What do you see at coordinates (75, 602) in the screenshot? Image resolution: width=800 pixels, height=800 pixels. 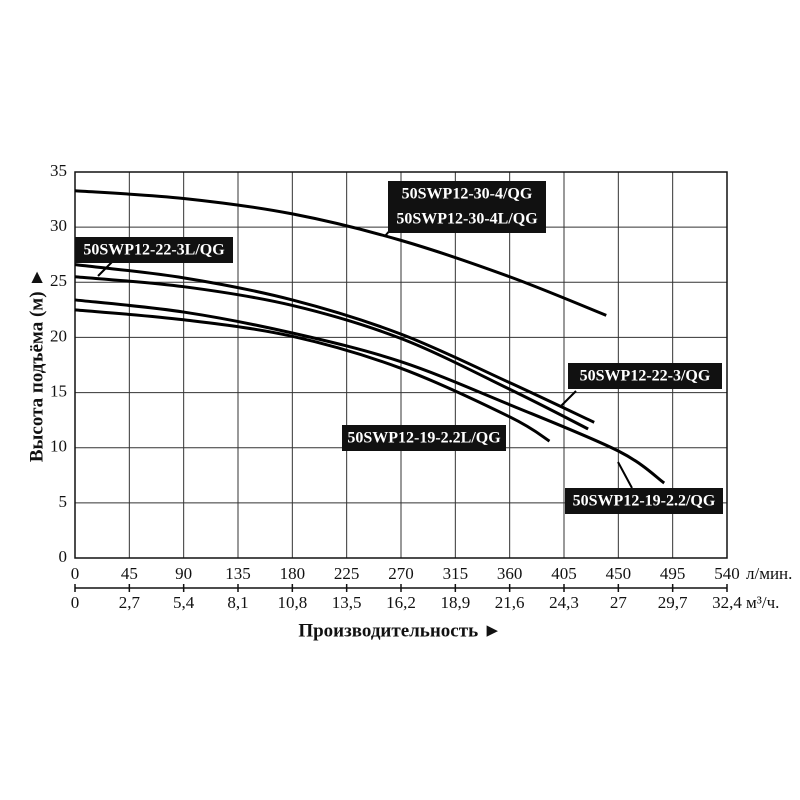 I see `x2-tick-label: 0` at bounding box center [75, 602].